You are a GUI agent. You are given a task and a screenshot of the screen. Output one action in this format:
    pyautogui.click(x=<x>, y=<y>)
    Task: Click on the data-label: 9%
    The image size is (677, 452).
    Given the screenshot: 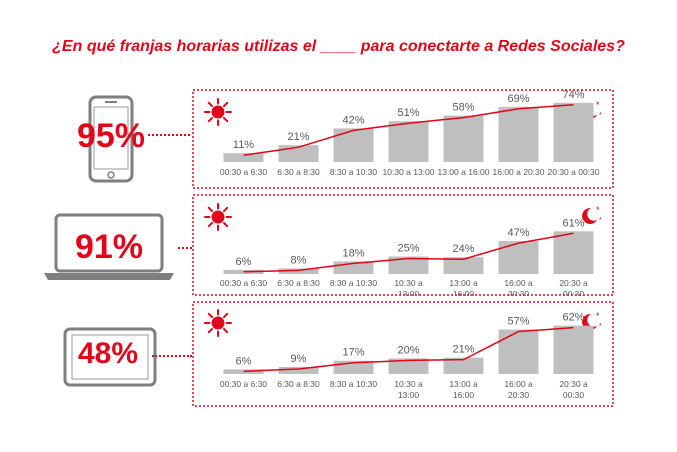 What is the action you would take?
    pyautogui.click(x=299, y=359)
    